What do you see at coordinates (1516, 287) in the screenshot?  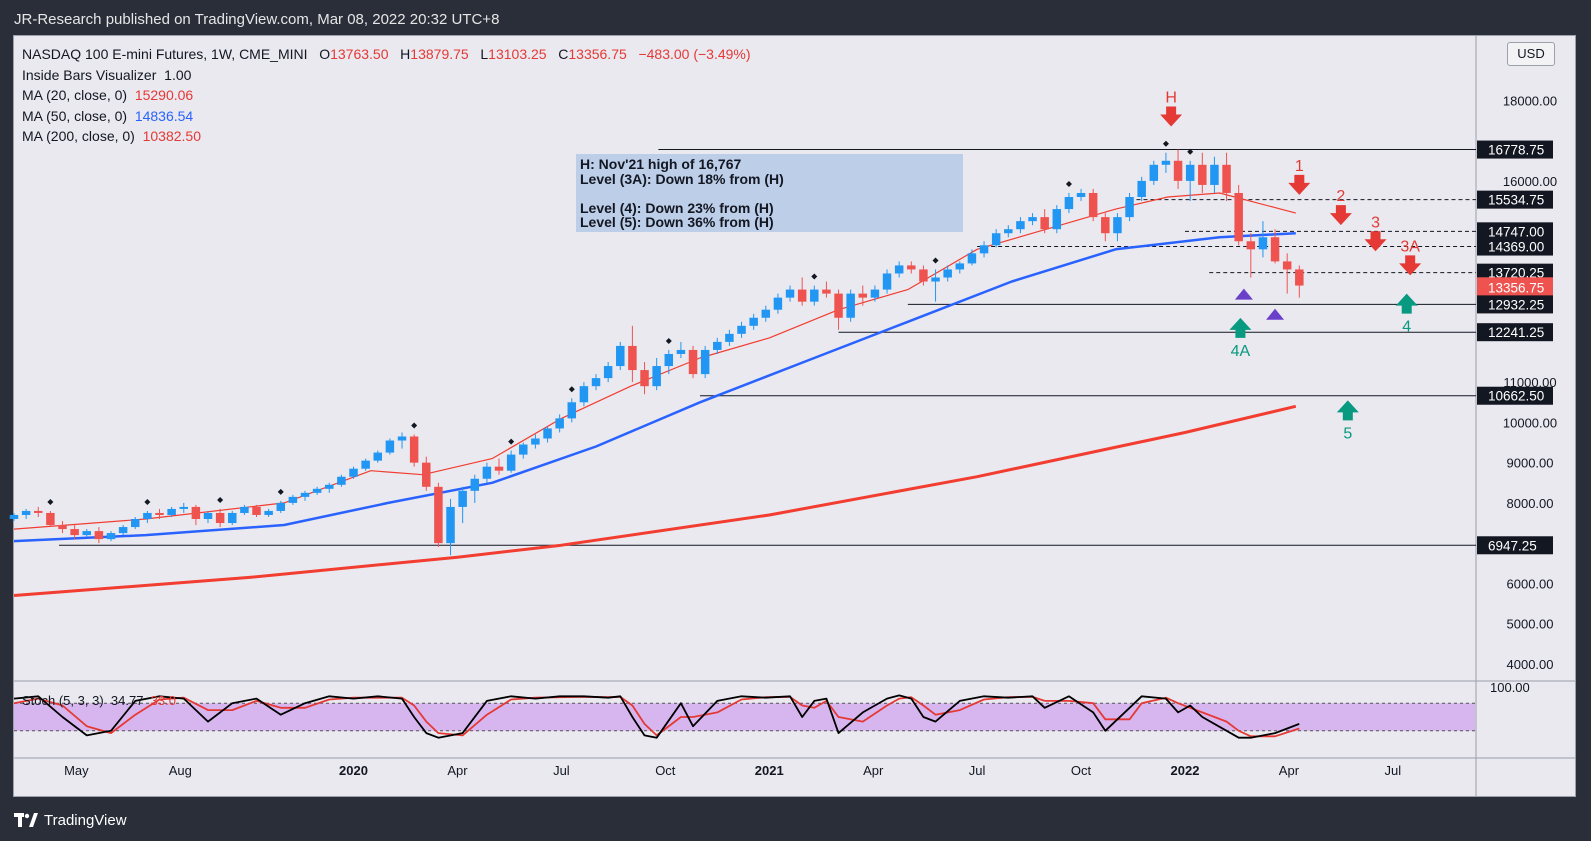 I see `current-price-label: 13356.75` at bounding box center [1516, 287].